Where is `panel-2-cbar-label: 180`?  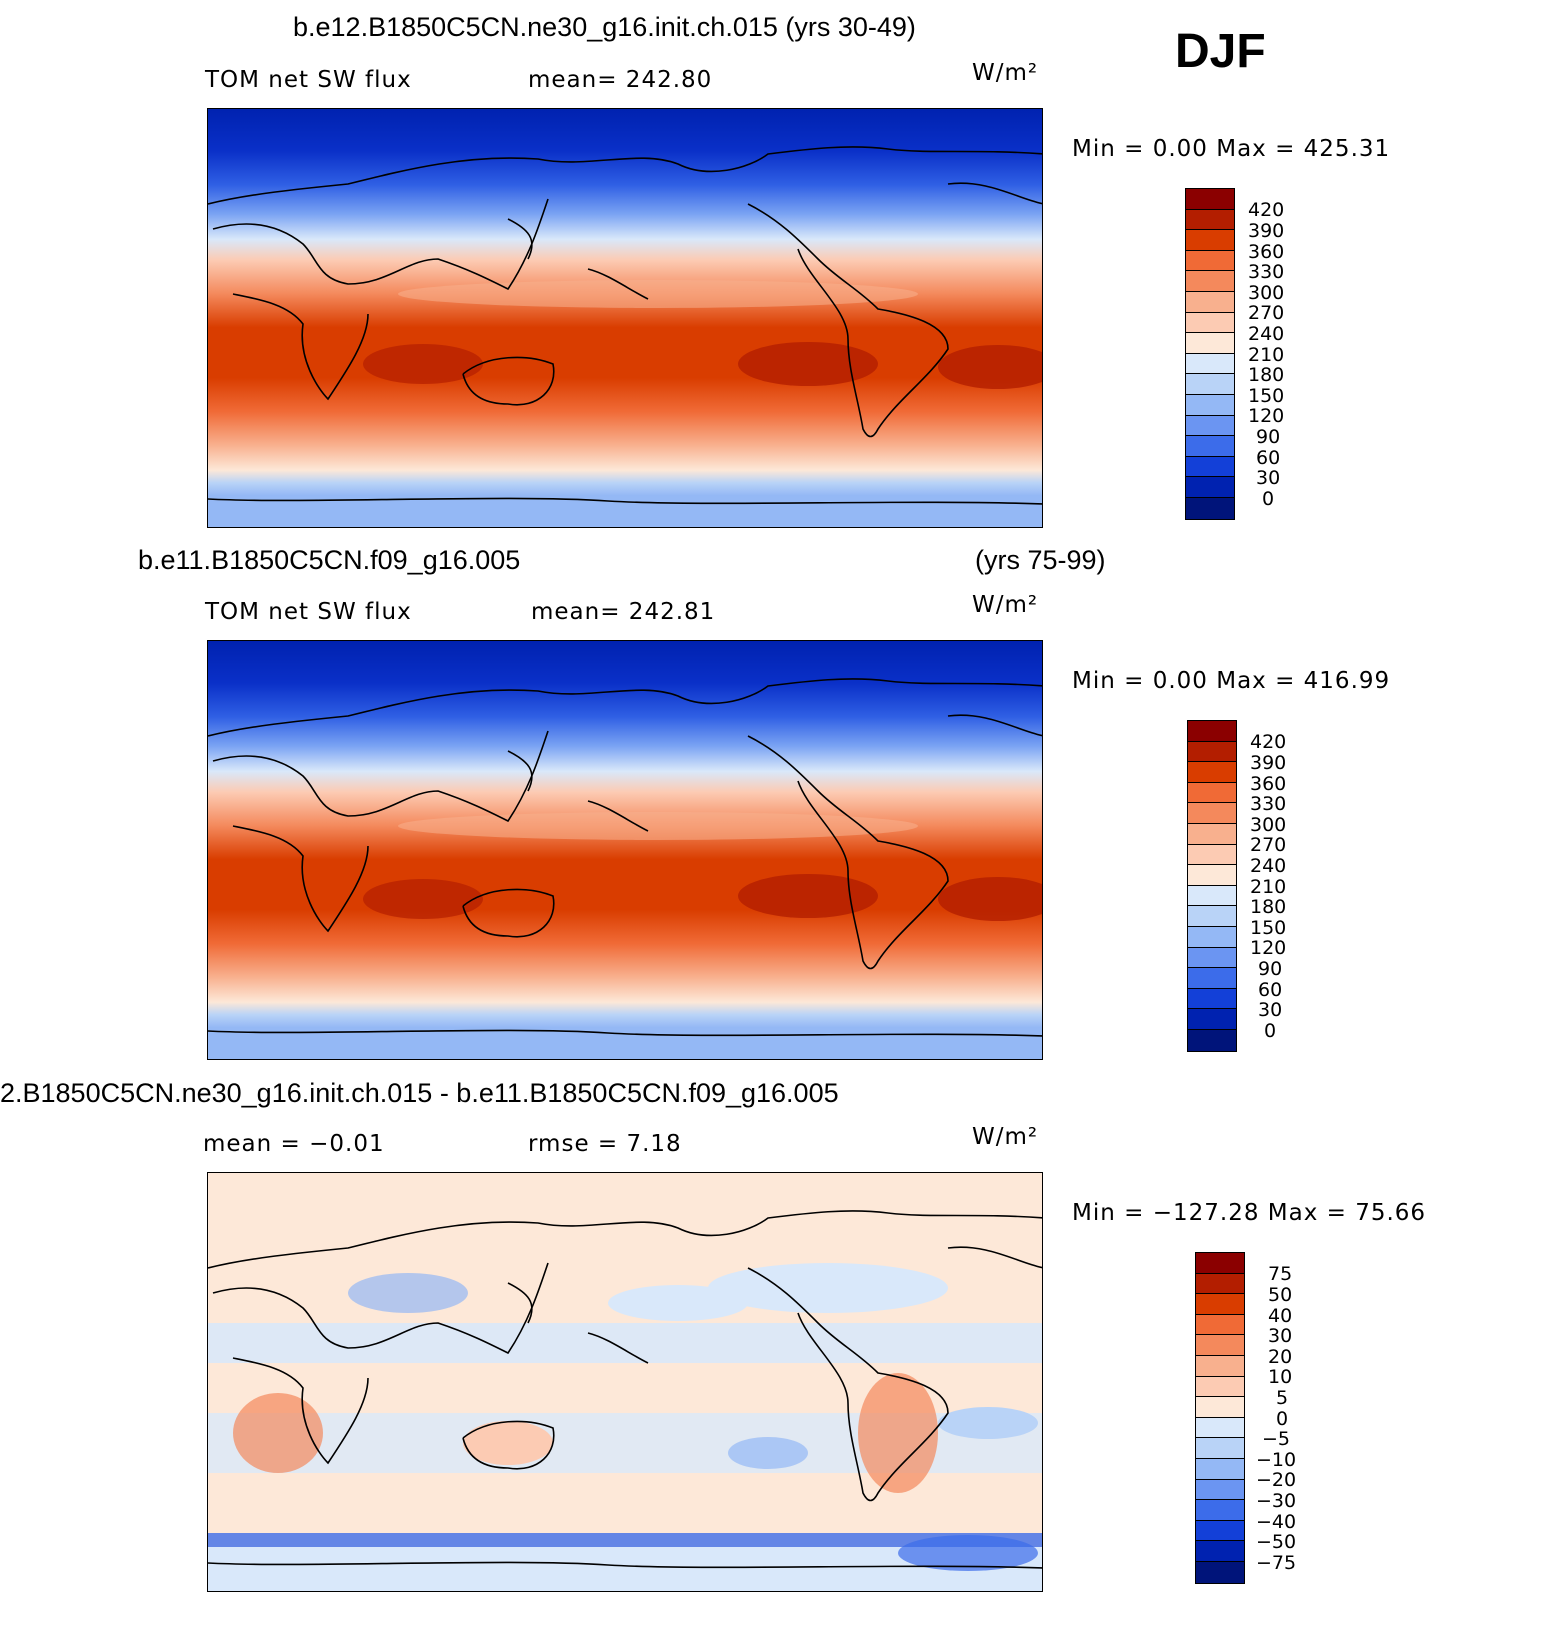
panel-2-cbar-label: 180 is located at coordinates (1268, 907).